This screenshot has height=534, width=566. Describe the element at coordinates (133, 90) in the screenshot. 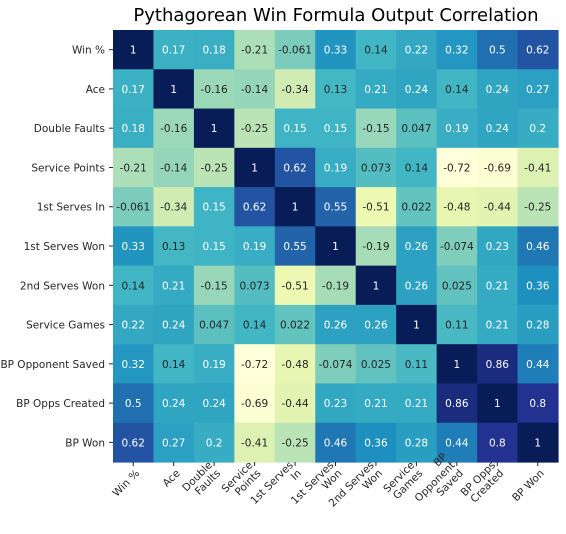

I see `cell-value-label: 0.17` at that location.